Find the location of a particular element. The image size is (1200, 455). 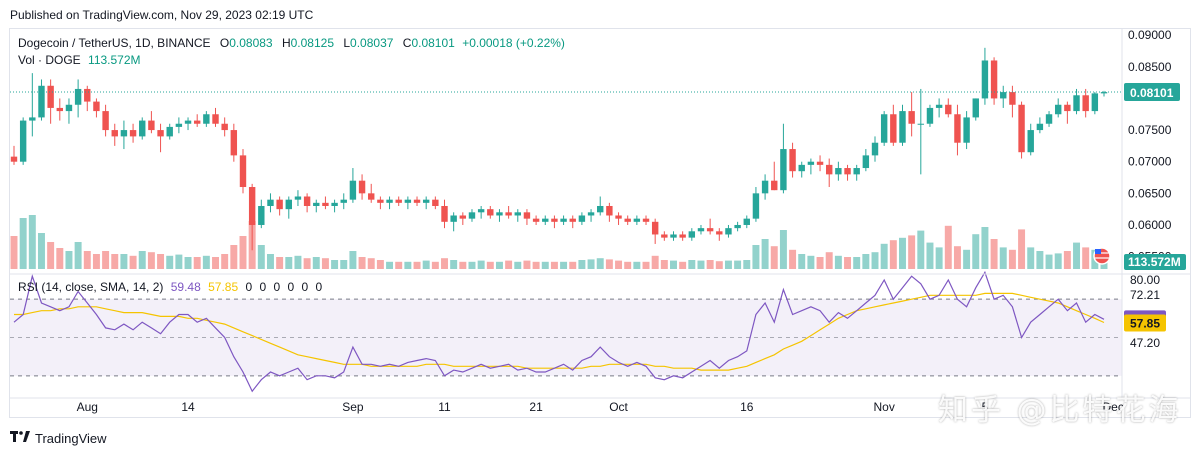

tradingview-logo-icon is located at coordinates (20, 438).